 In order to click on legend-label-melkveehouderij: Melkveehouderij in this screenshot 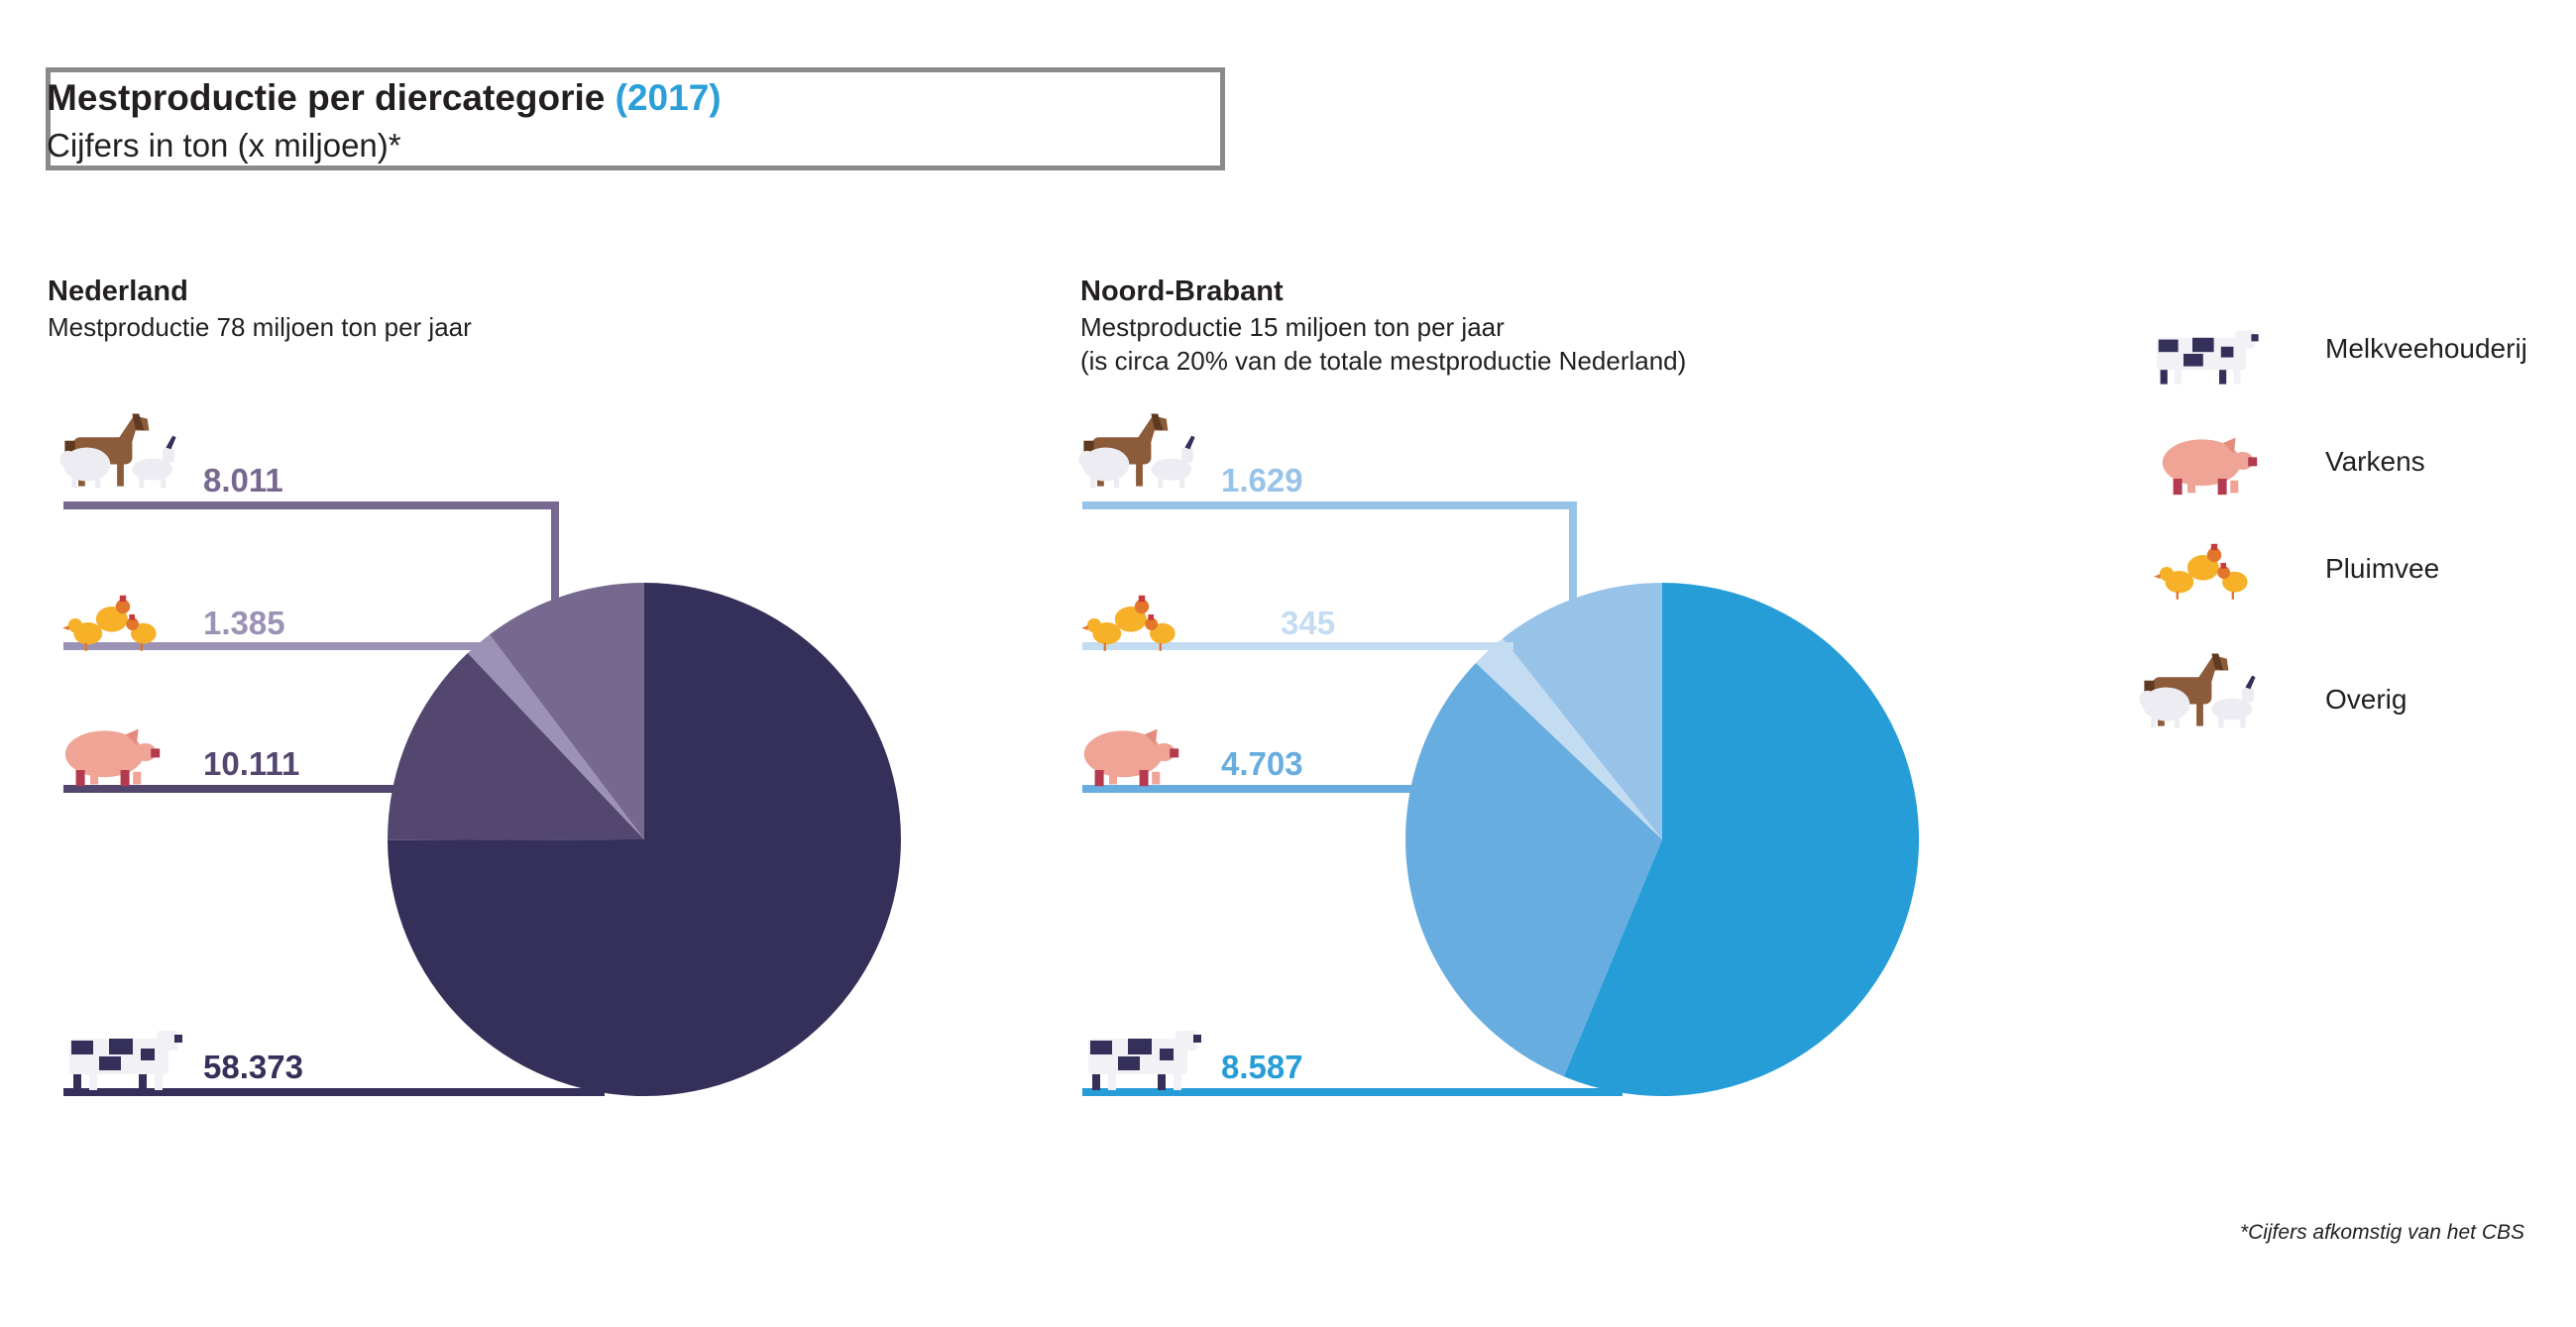, I will do `click(2426, 348)`.